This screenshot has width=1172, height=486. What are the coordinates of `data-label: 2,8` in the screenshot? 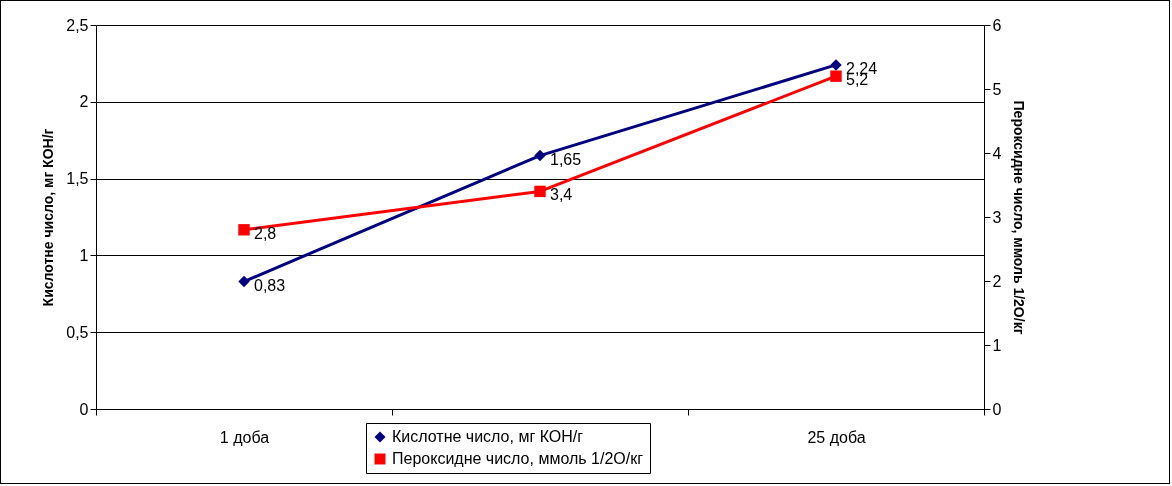 It's located at (265, 233).